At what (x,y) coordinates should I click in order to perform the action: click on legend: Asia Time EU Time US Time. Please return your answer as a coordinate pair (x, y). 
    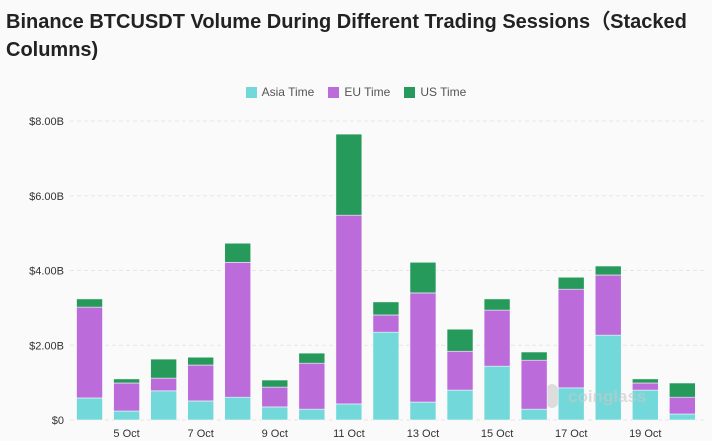
    Looking at the image, I should click on (356, 92).